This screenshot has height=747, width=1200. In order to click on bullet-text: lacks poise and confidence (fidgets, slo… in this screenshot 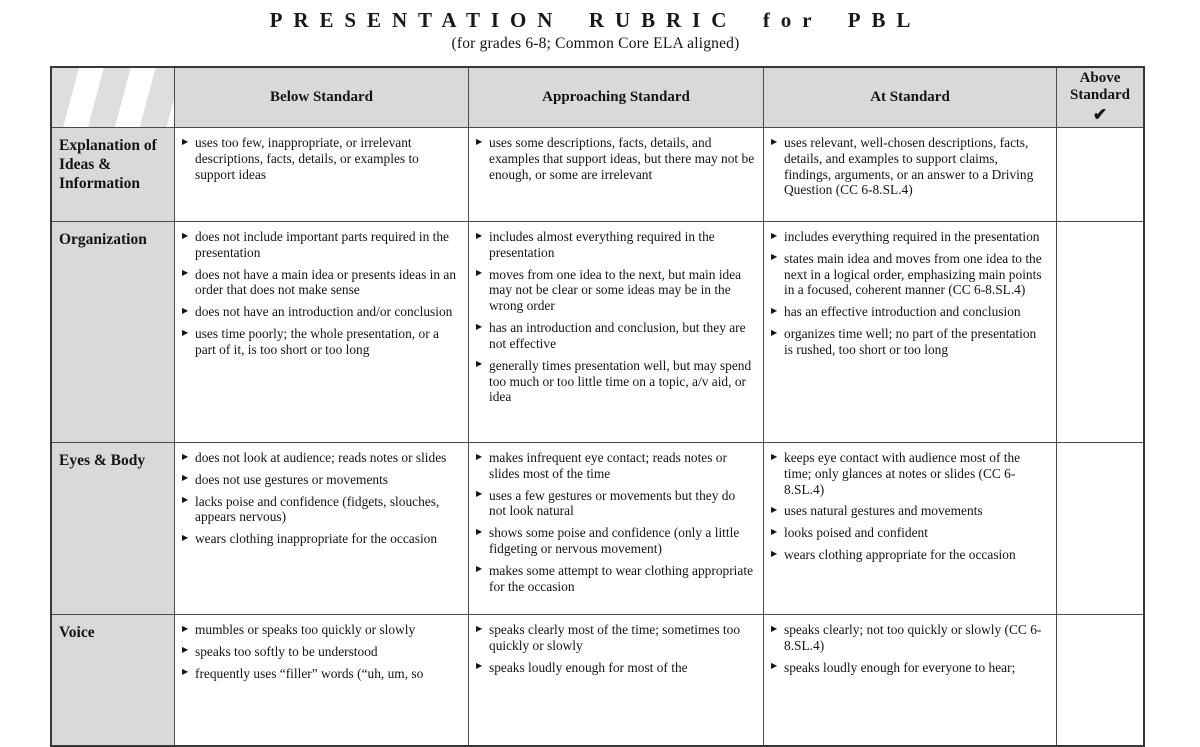, I will do `click(317, 509)`.